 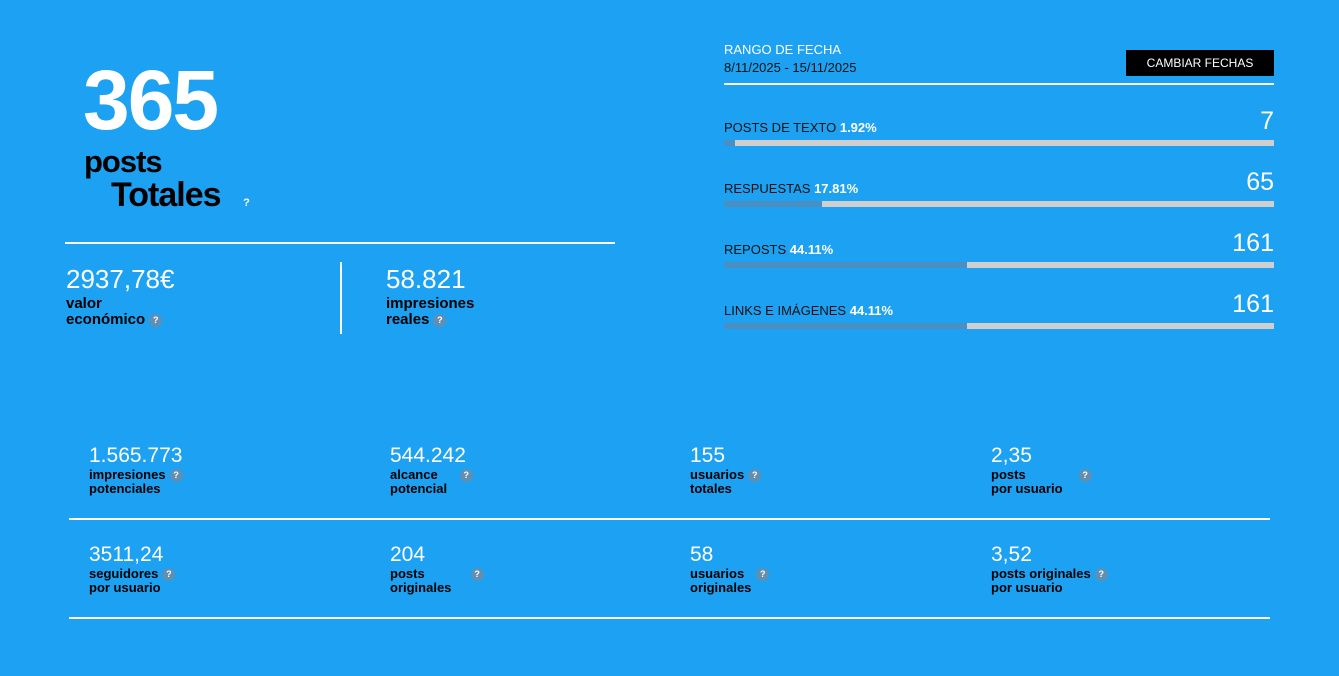 I want to click on real-impressions-metric: 58.821 impresiones reales?, so click(x=430, y=297).